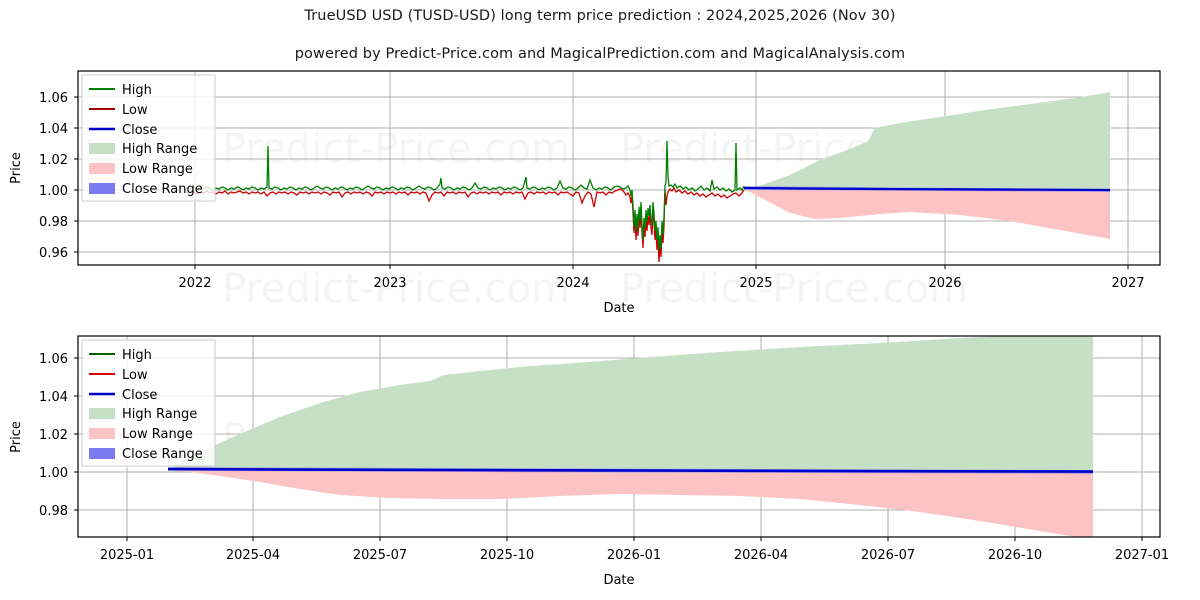 This screenshot has width=1200, height=600. Describe the element at coordinates (127, 555) in the screenshot. I see `bottom-xtick-label: 2025-01` at that location.